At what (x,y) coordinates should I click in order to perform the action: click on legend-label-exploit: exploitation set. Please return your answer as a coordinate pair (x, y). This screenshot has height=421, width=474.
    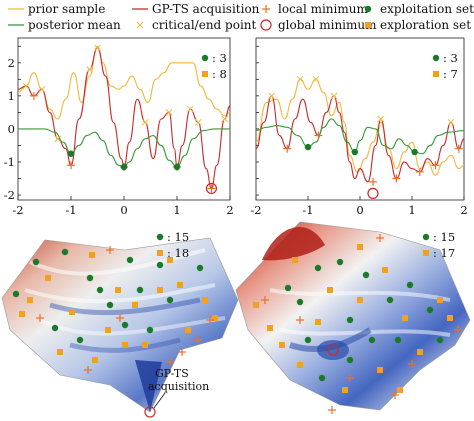
    Looking at the image, I should click on (427, 9).